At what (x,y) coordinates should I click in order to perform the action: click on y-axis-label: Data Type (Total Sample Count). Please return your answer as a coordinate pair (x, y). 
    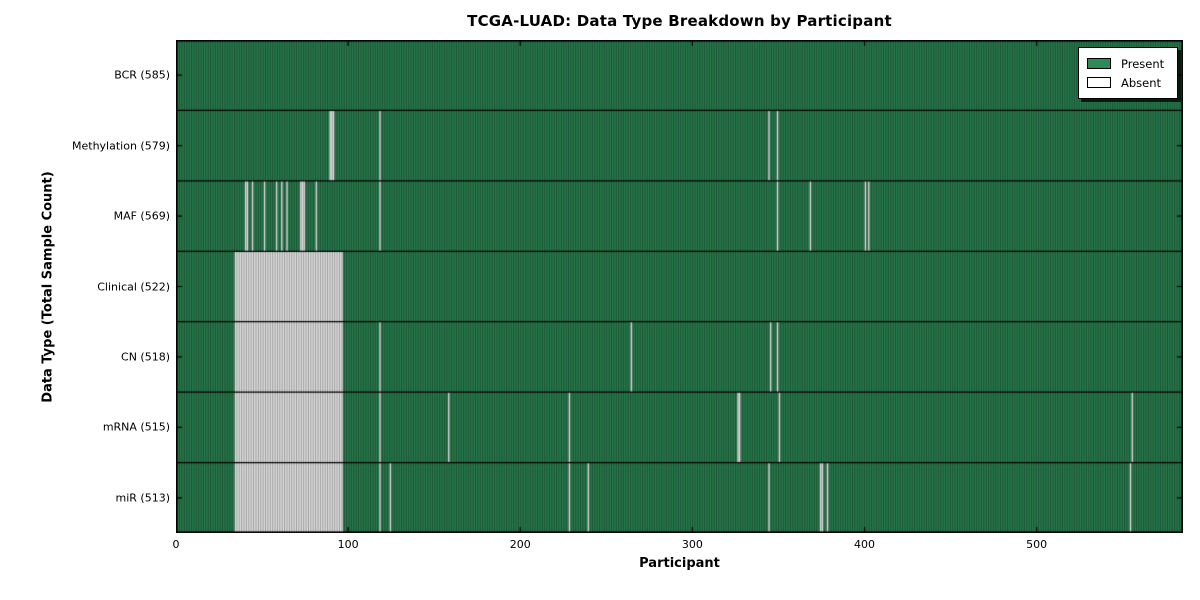
    Looking at the image, I should click on (48, 287).